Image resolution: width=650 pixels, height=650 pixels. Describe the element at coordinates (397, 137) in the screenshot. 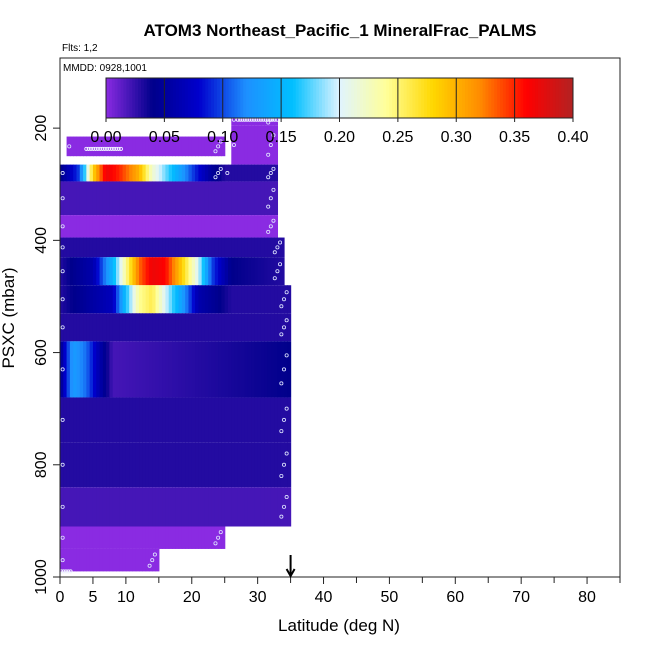

I see `colorbar-tick-label: 0.25` at that location.